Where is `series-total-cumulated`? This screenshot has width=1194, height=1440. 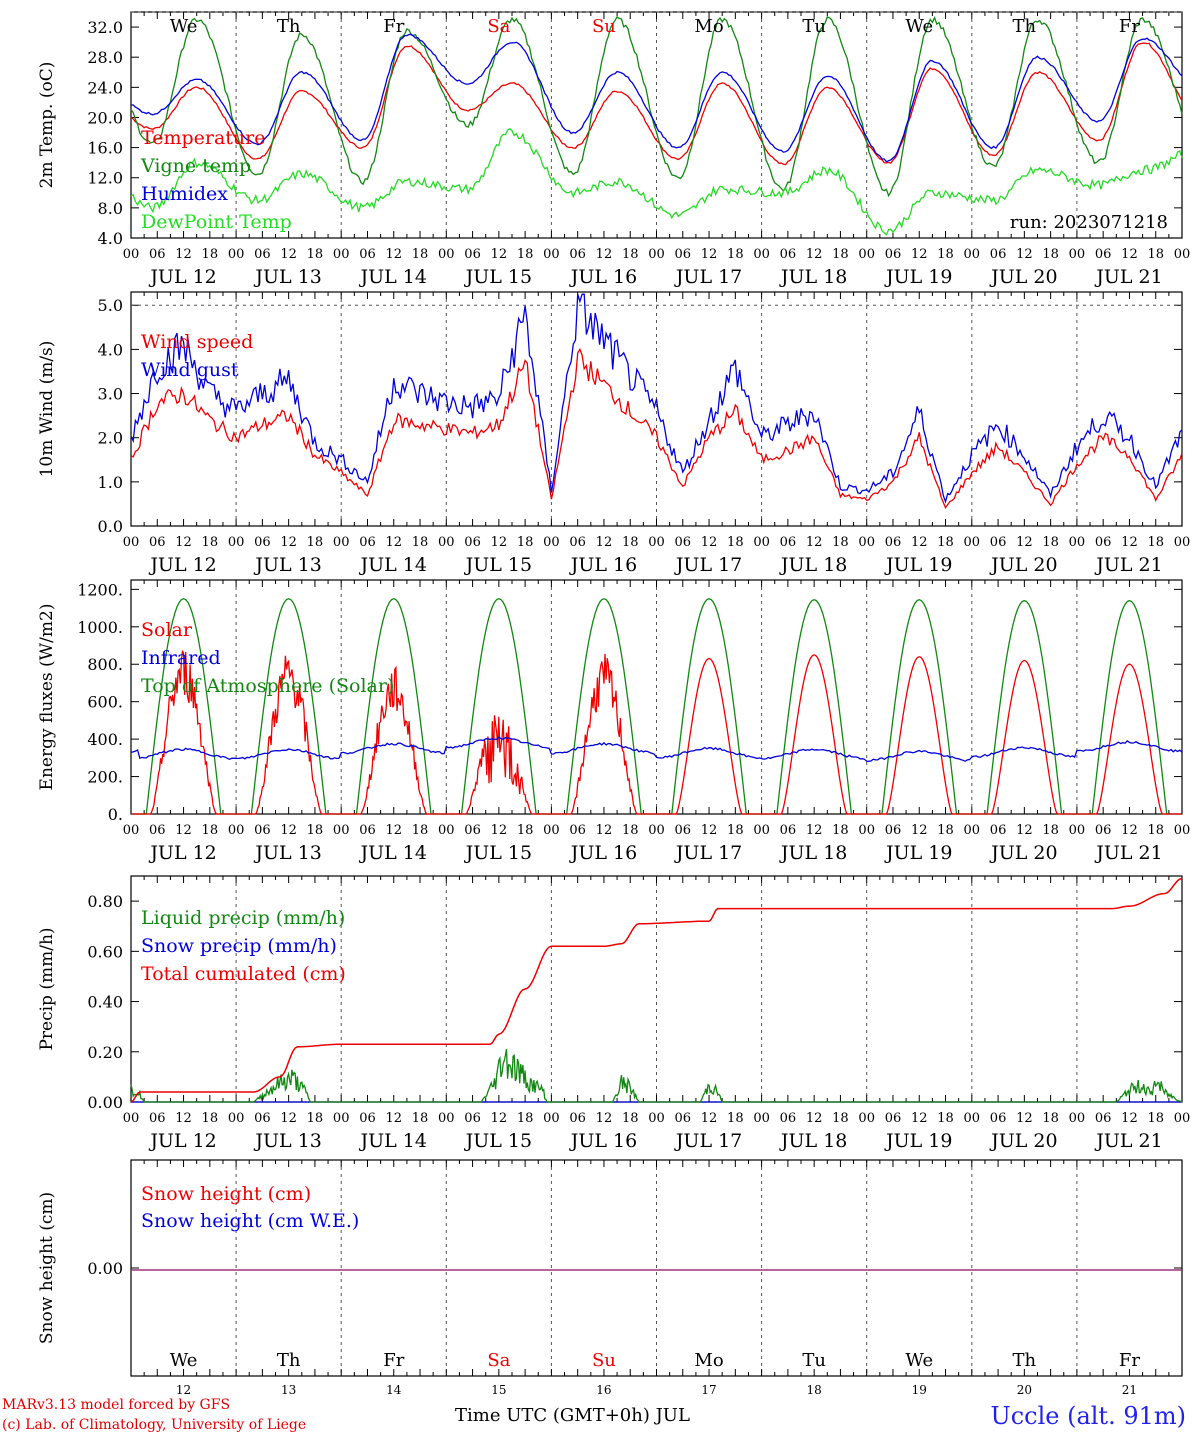
series-total-cumulated is located at coordinates (656, 990).